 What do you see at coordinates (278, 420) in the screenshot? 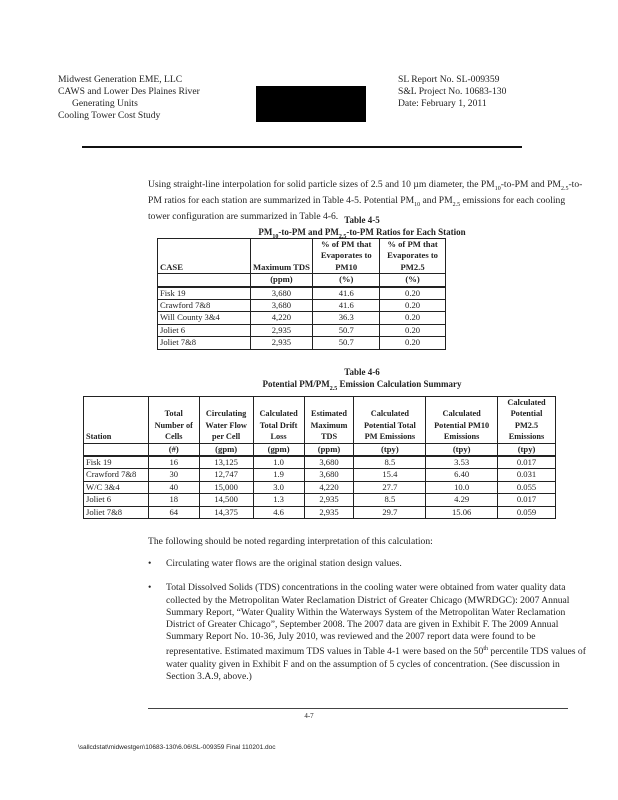
I see `col-header: Calculated Total Drift Loss` at bounding box center [278, 420].